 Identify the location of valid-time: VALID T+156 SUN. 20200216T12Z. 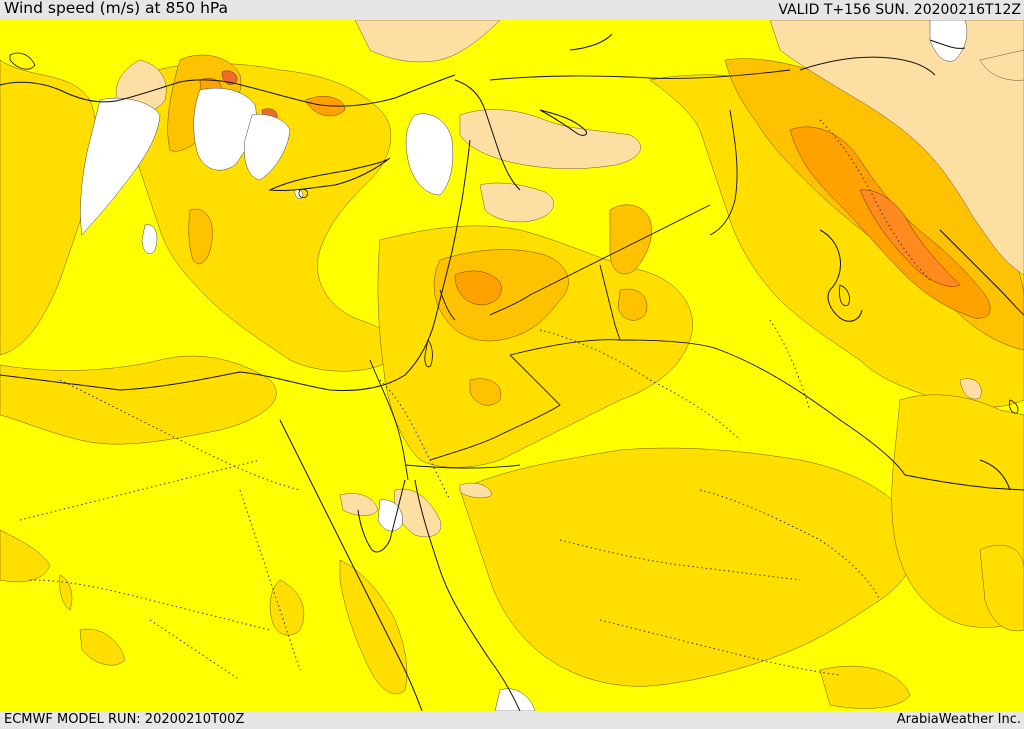
(899, 10).